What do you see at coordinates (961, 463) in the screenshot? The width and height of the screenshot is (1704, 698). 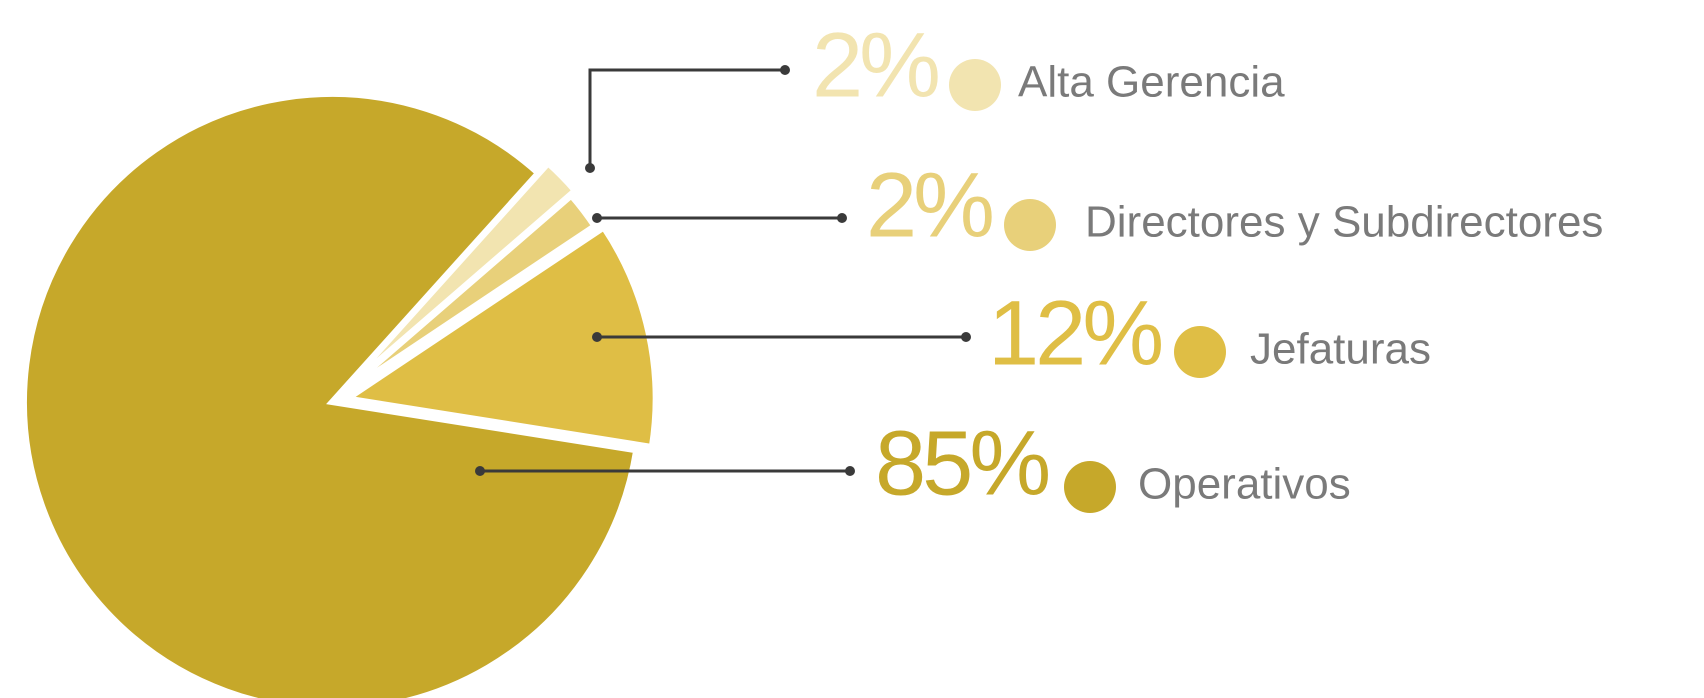 I see `value-label: 85%` at bounding box center [961, 463].